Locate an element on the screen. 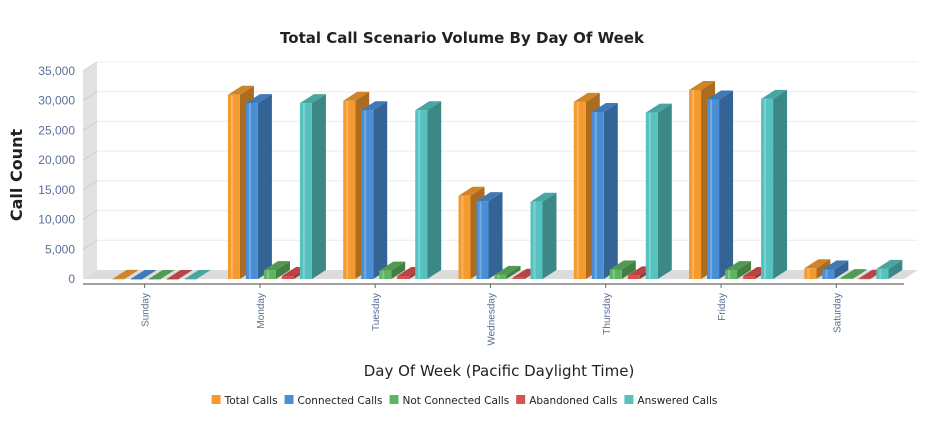 The image size is (936, 425). x-tick-label: Wednesday is located at coordinates (492, 319).